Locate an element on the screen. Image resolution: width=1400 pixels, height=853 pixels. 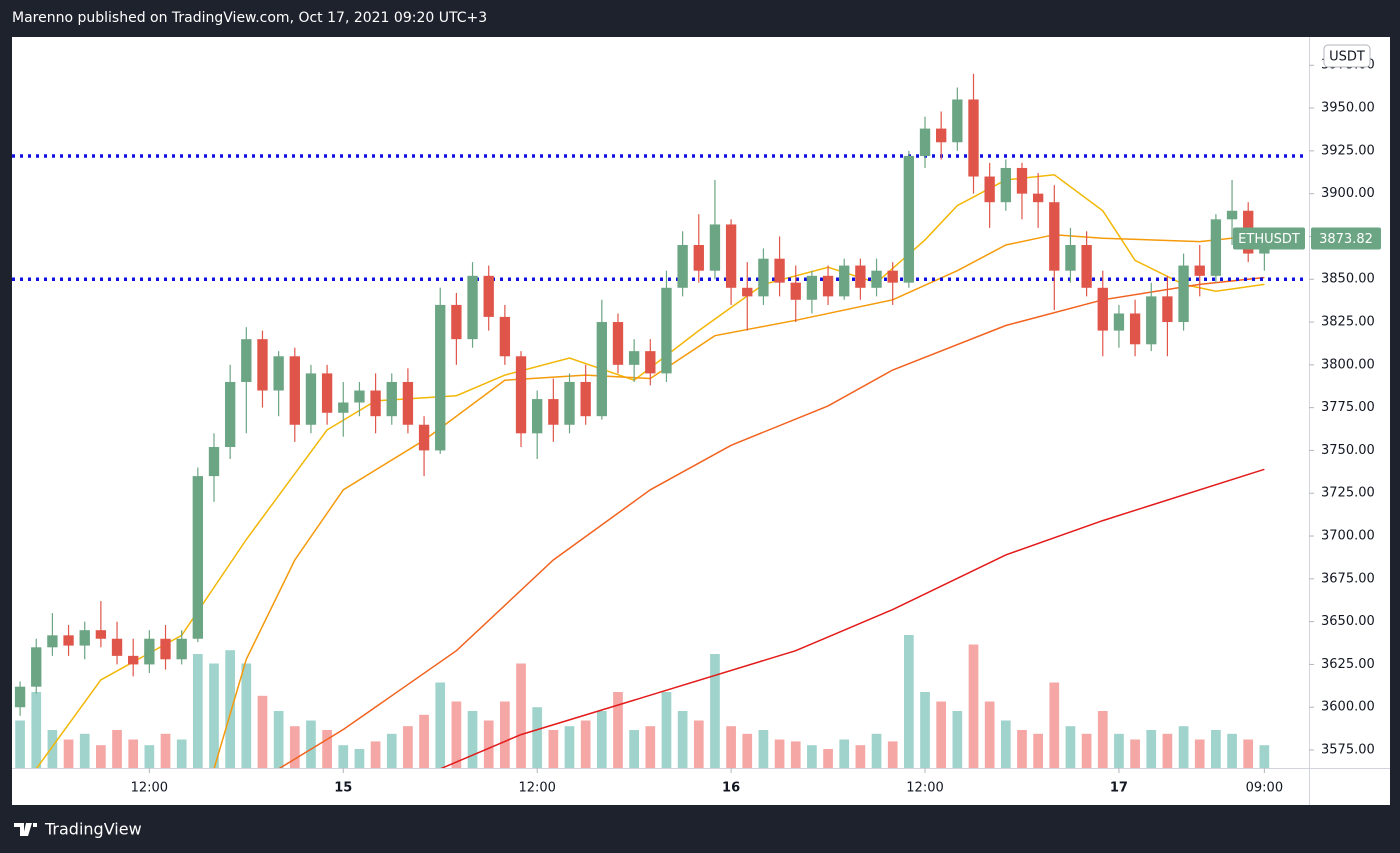
y-tick-label: 3675.00 is located at coordinates (1348, 578).